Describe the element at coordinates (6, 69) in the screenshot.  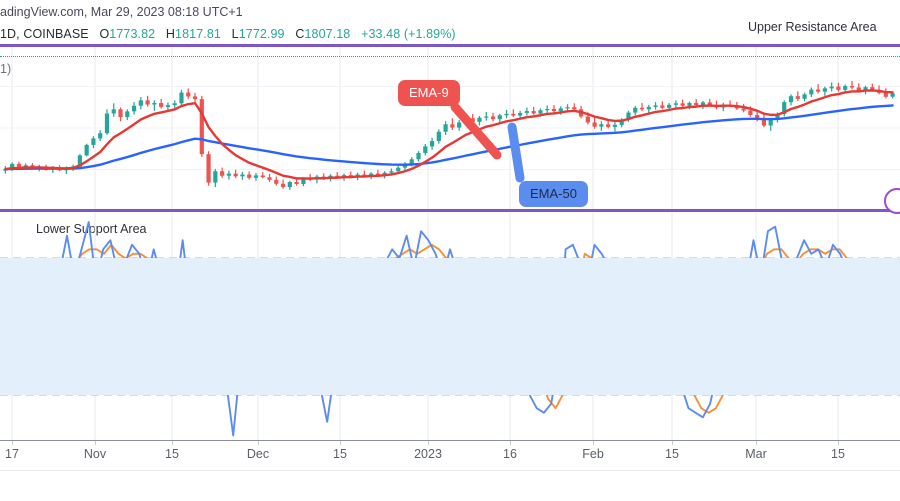
I see `indicator-sublegend: 1)` at that location.